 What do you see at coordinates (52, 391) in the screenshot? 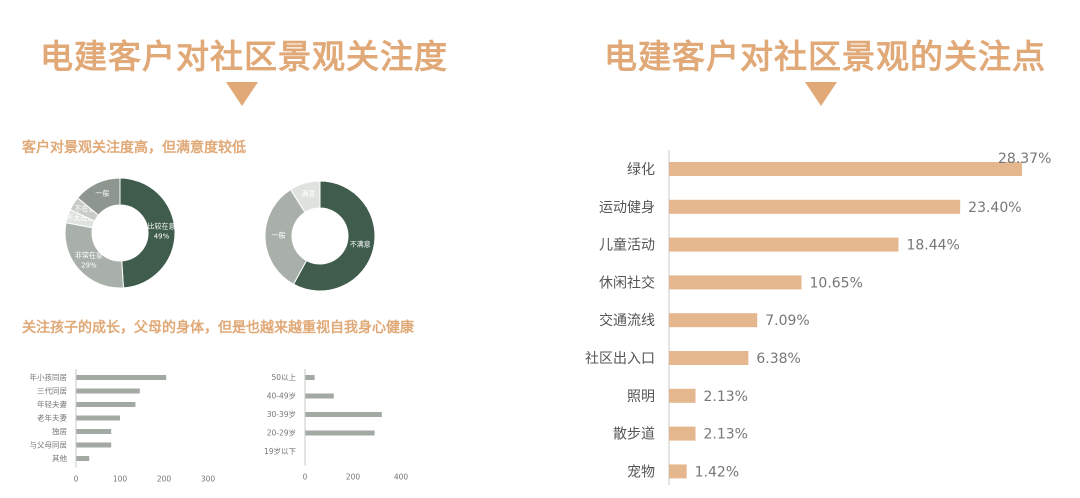
I see `category-label: 三代同居` at bounding box center [52, 391].